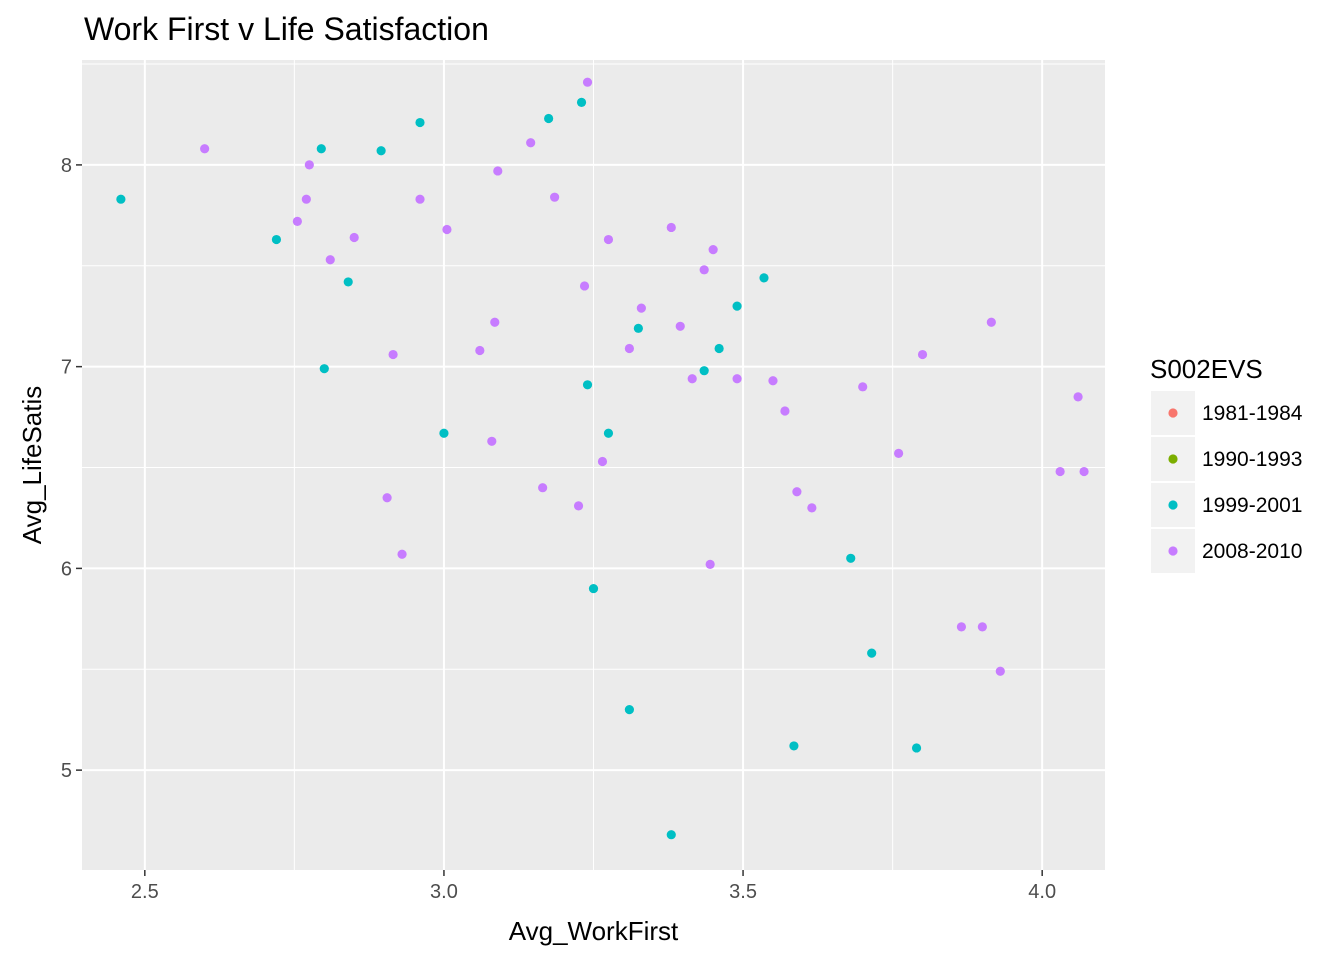 The height and width of the screenshot is (960, 1344). I want to click on x-axis-title: Avg_WorkFirst, so click(594, 931).